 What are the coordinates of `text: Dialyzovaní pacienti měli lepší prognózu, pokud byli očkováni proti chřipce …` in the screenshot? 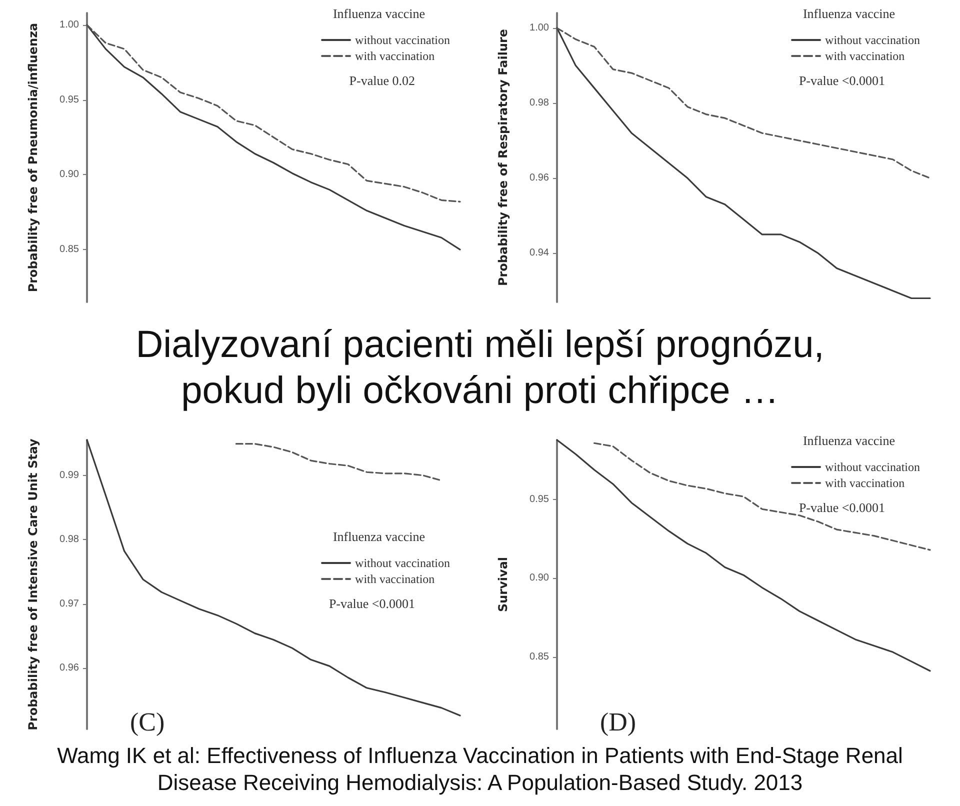 It's located at (480, 368).